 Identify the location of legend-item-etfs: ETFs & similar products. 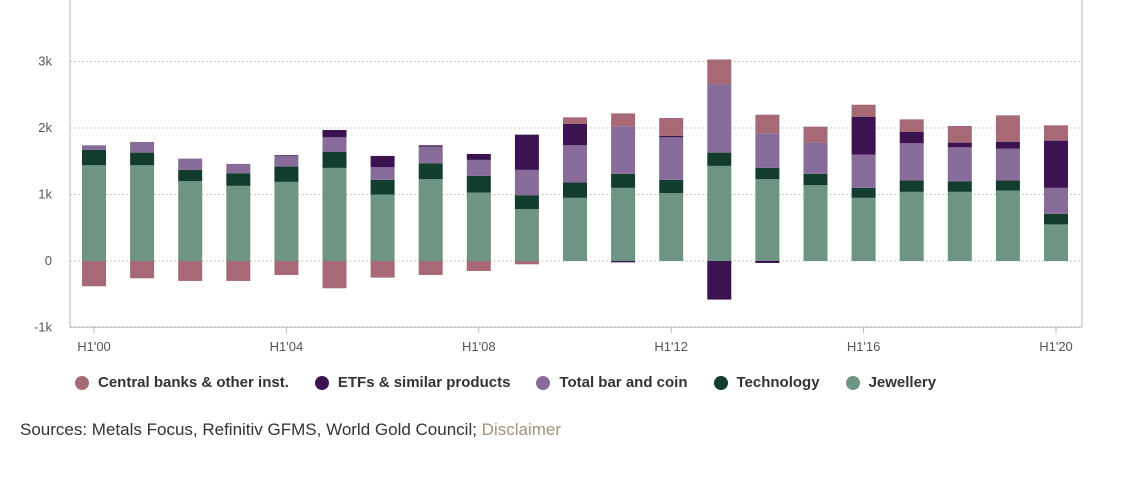
(412, 382).